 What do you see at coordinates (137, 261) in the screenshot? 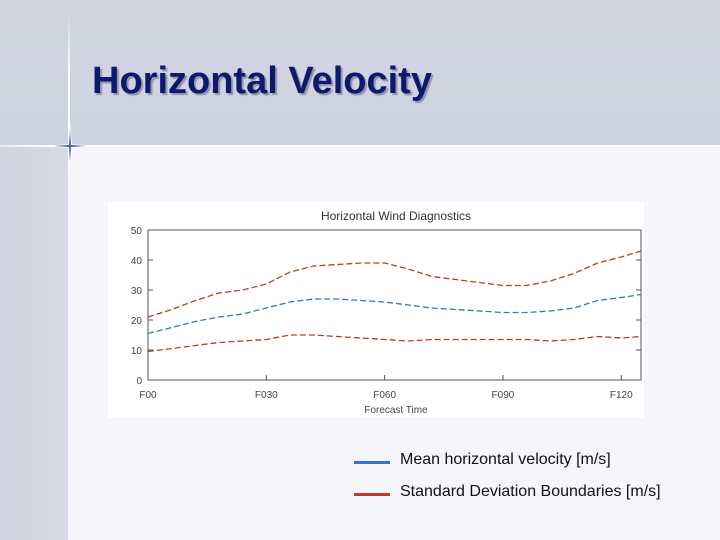
I see `y-tick-label: 40` at bounding box center [137, 261].